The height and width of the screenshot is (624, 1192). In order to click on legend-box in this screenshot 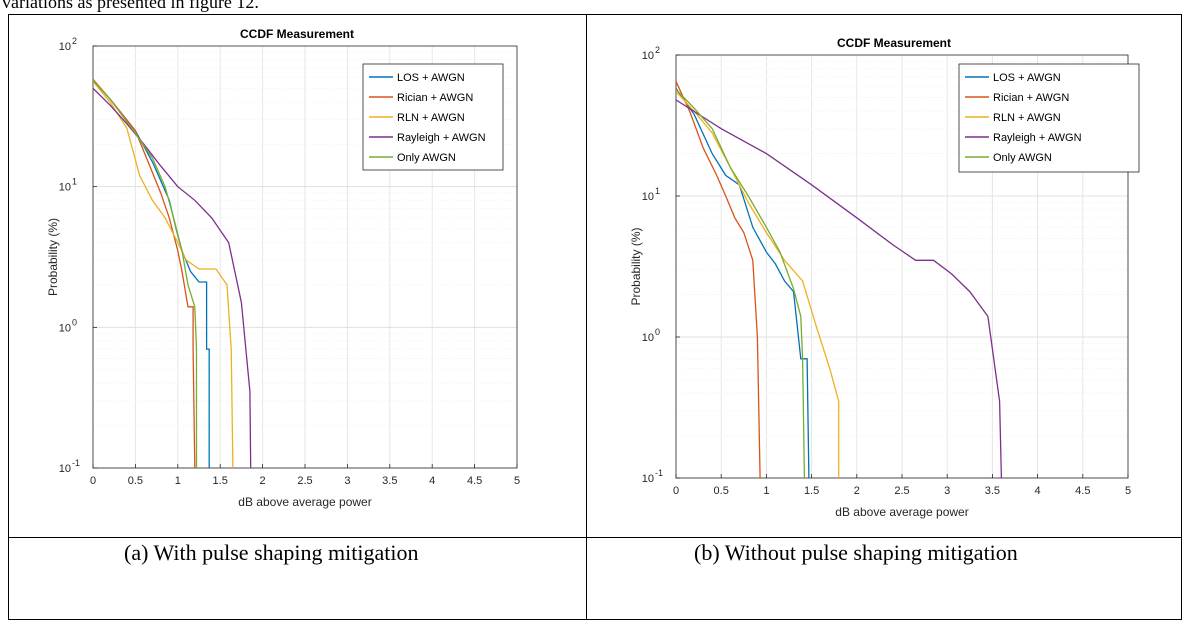, I will do `click(1049, 118)`.